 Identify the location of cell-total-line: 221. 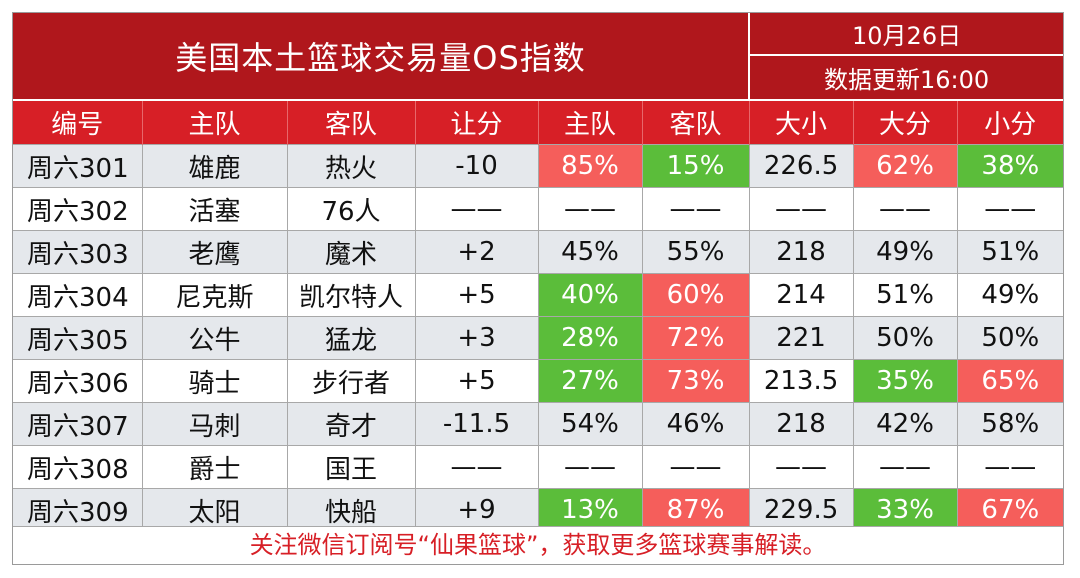
(801, 338).